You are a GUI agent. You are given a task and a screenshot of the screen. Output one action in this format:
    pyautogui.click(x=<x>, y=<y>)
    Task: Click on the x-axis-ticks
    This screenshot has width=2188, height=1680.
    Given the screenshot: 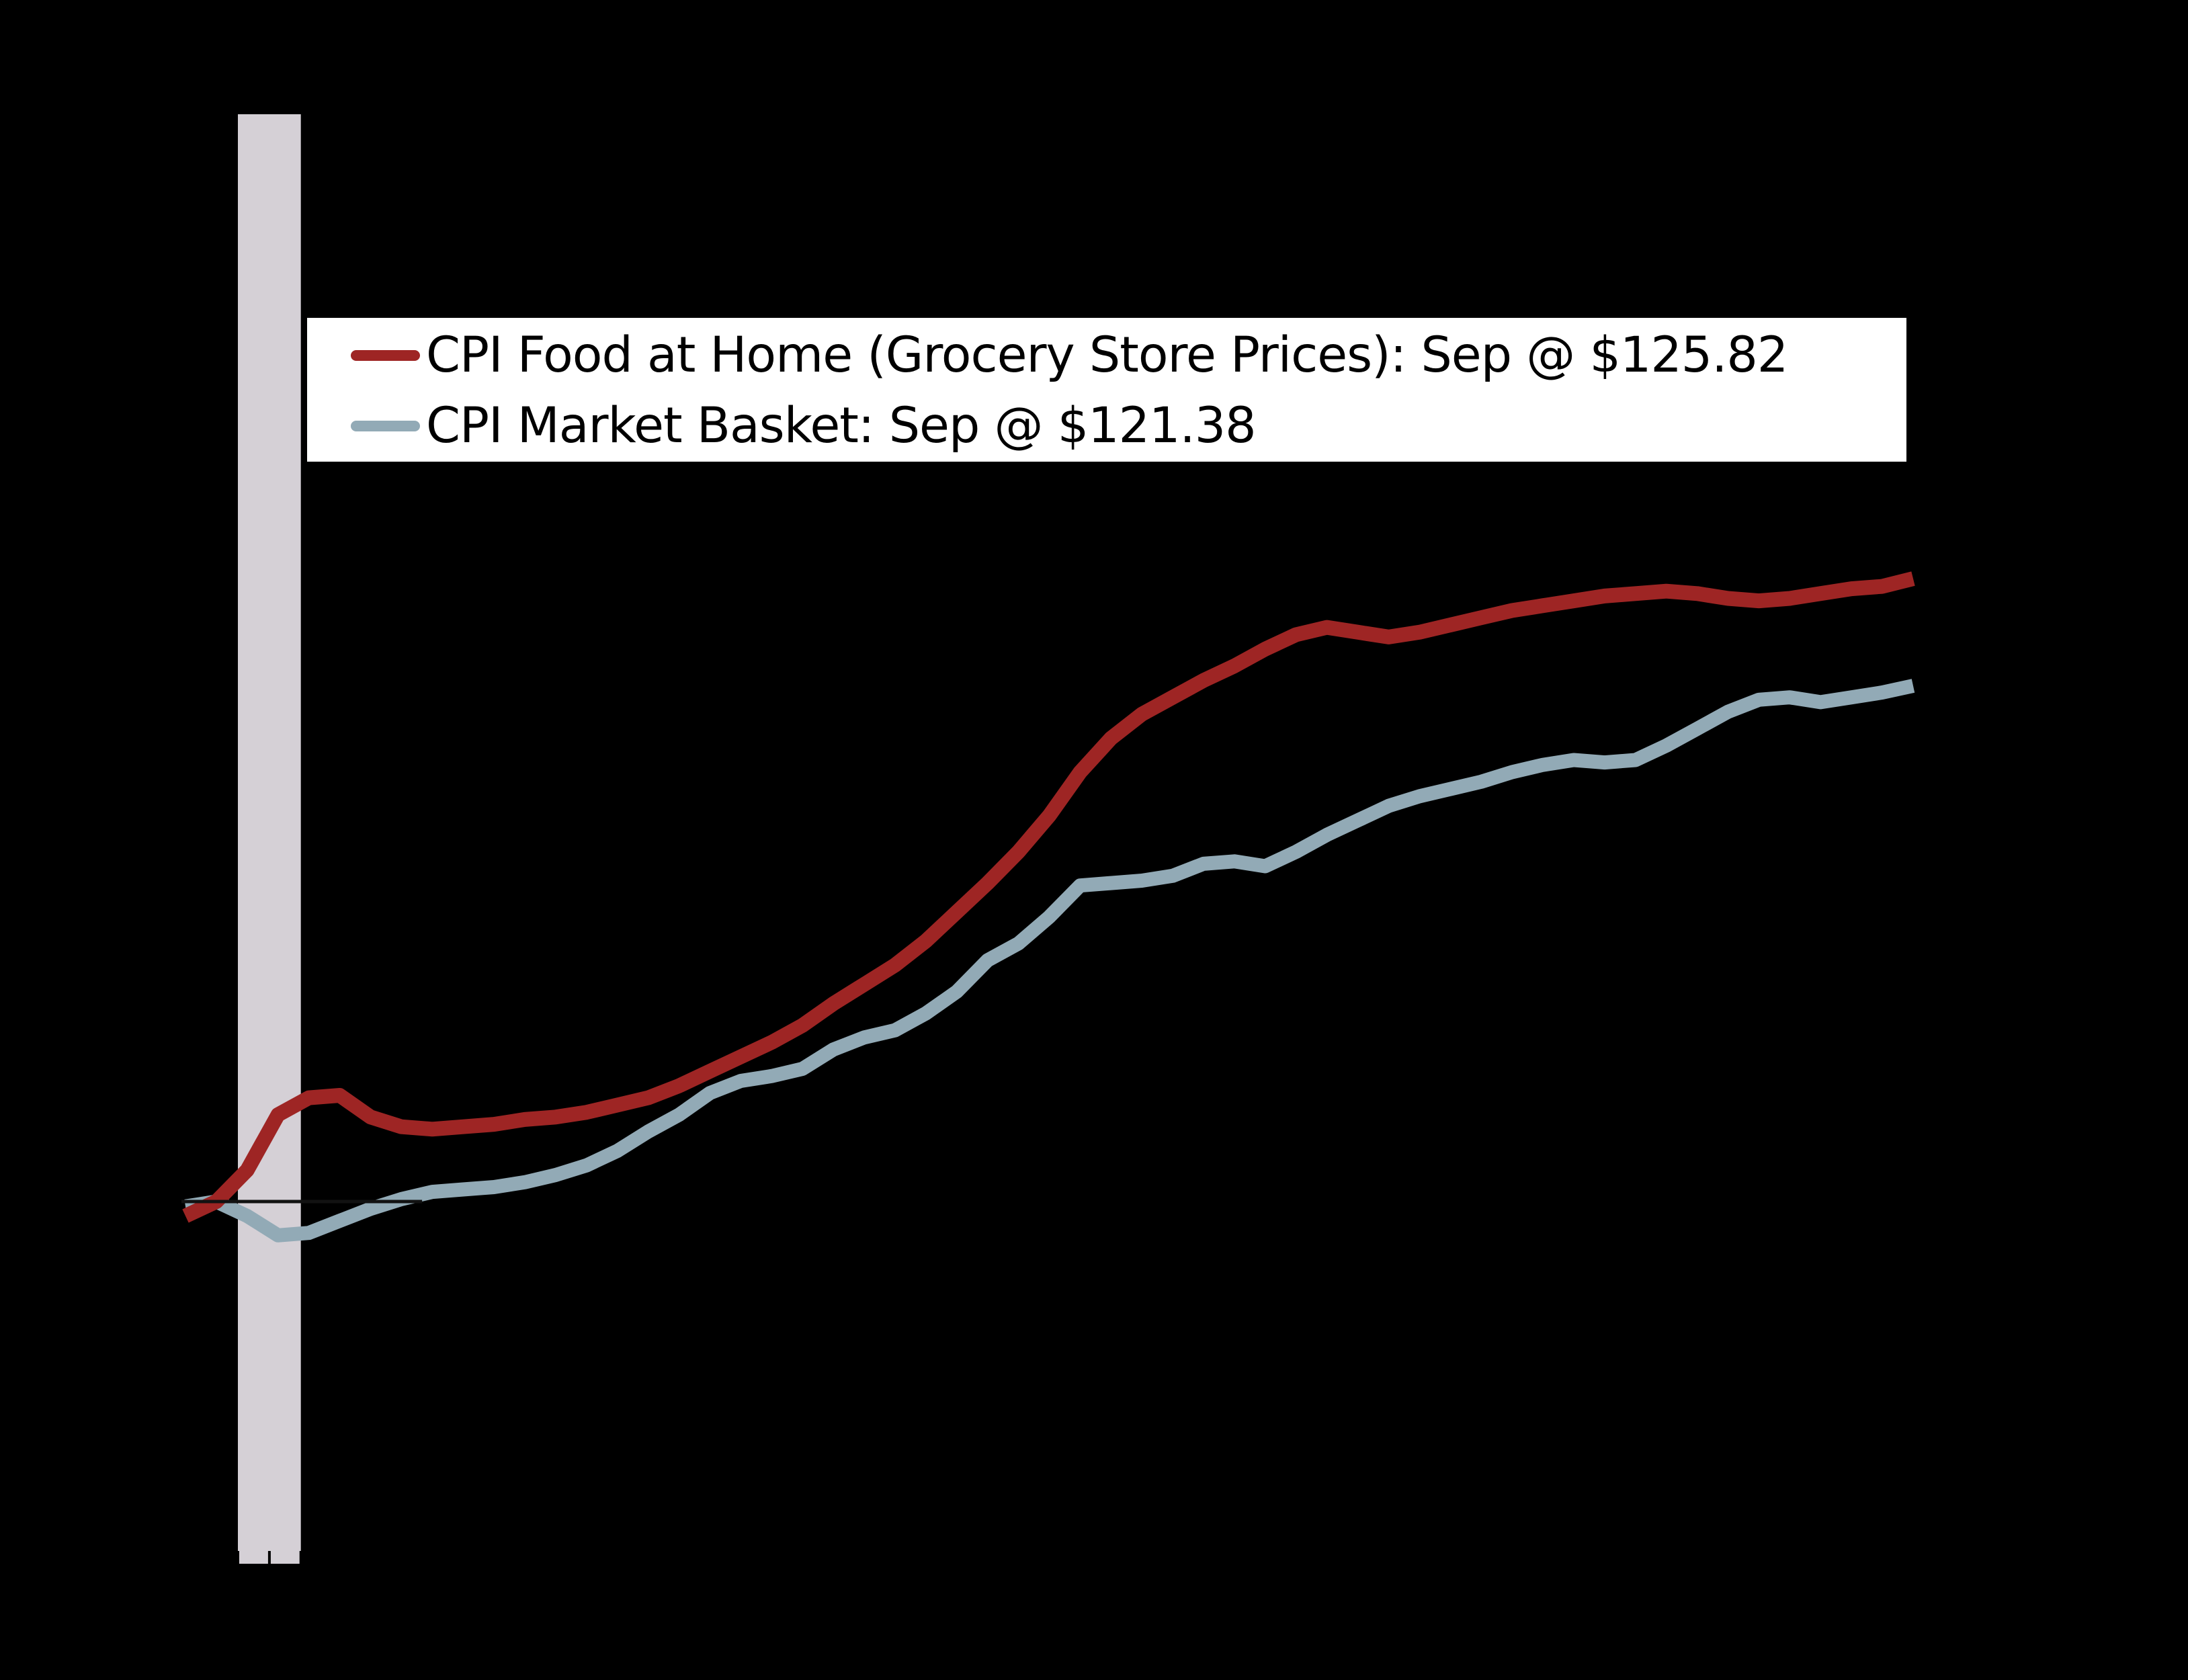 What is the action you would take?
    pyautogui.click(x=269, y=1558)
    